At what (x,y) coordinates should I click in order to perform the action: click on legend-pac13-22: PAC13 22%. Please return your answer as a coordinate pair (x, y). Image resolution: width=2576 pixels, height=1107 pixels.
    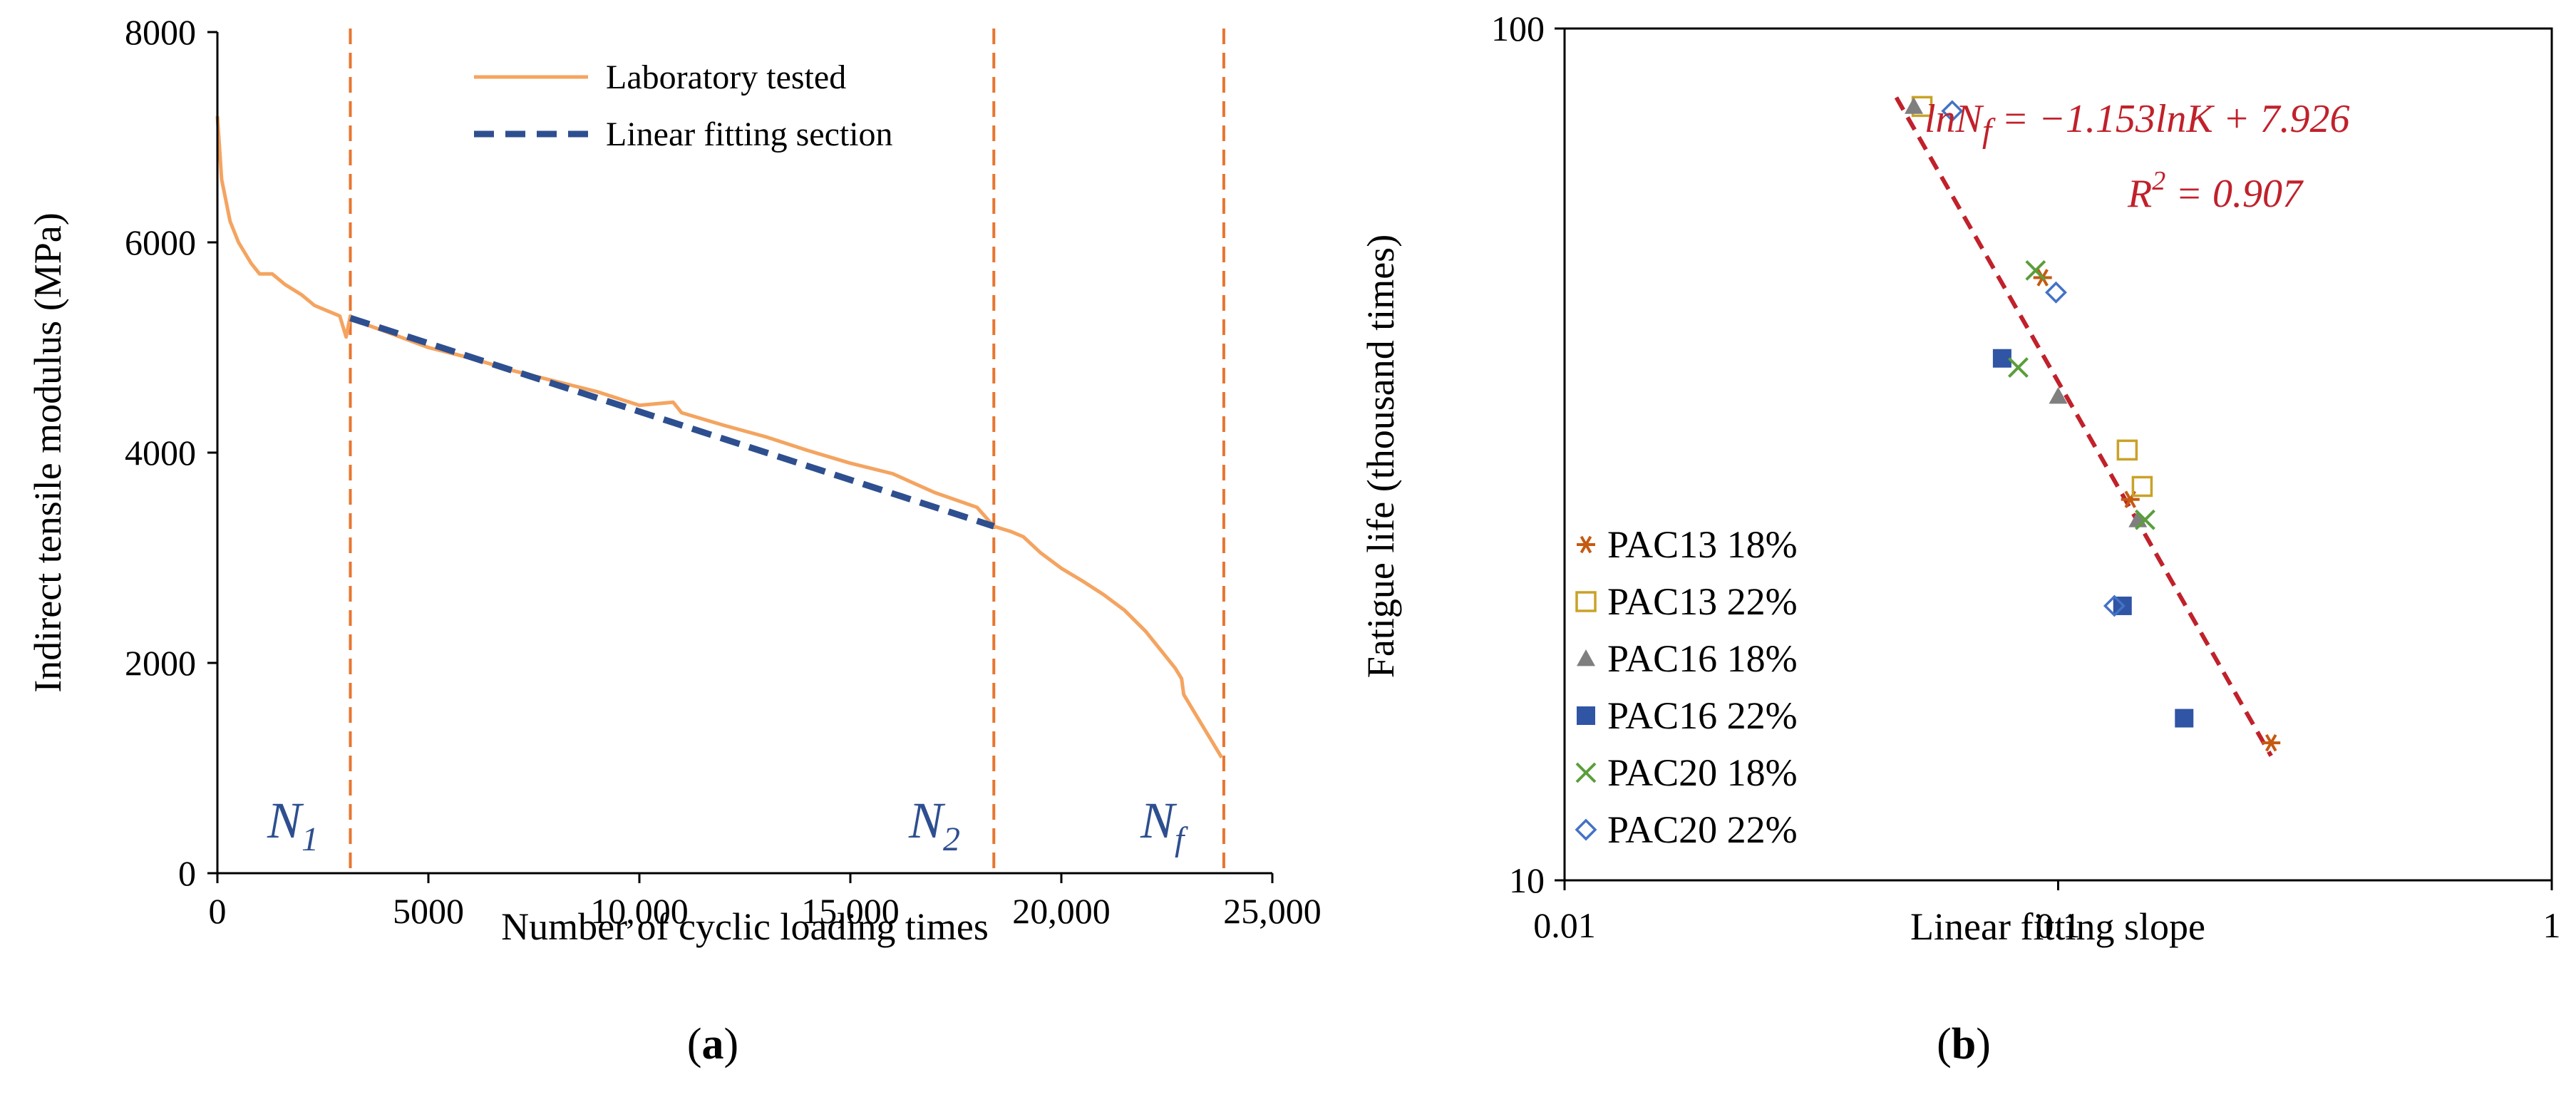
    Looking at the image, I should click on (1702, 601).